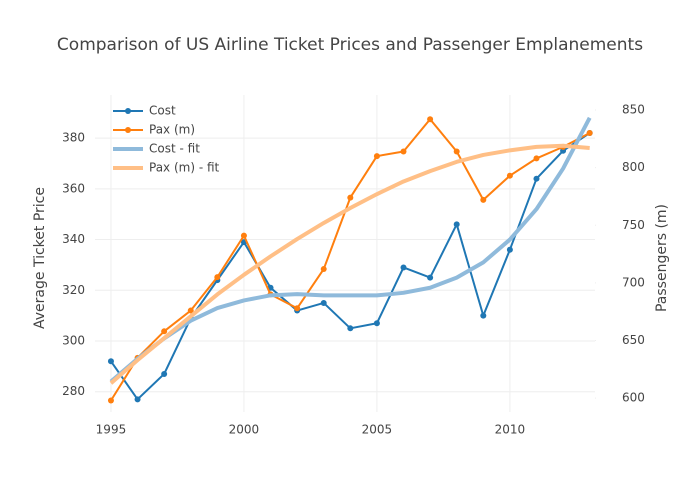 The image size is (700, 500). I want to click on y-tick-label: 280, so click(73, 391).